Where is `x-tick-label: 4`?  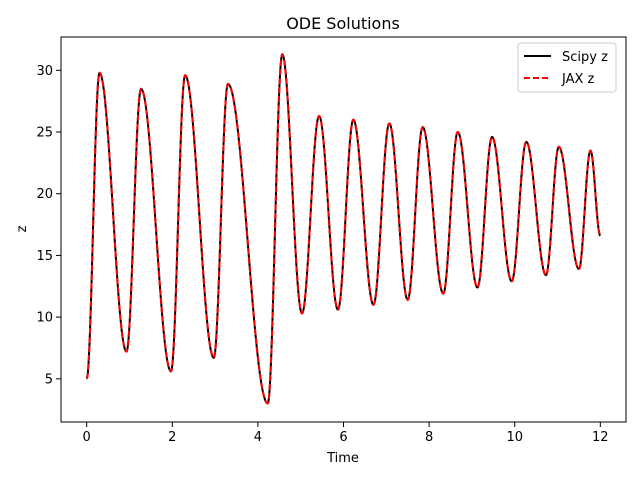
x-tick-label: 4 is located at coordinates (258, 437).